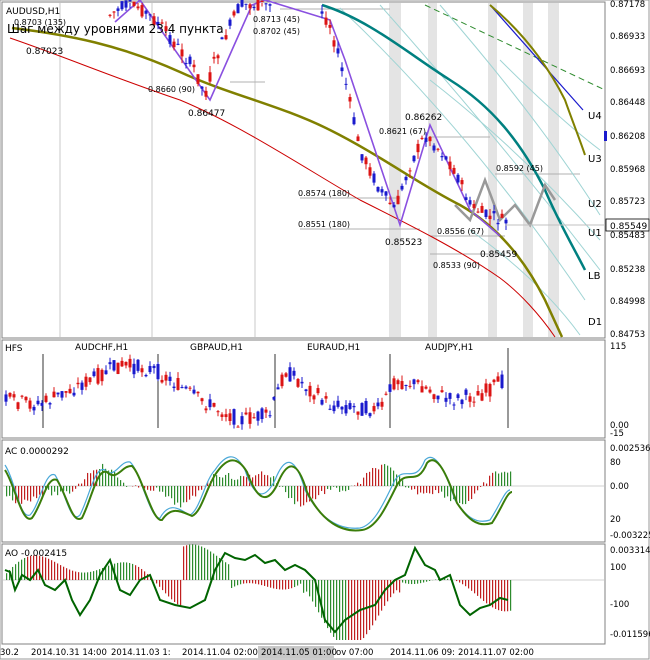 The image size is (650, 660). What do you see at coordinates (324, 224) in the screenshot?
I see `annotation-label: 0.8551 (180)` at bounding box center [324, 224].